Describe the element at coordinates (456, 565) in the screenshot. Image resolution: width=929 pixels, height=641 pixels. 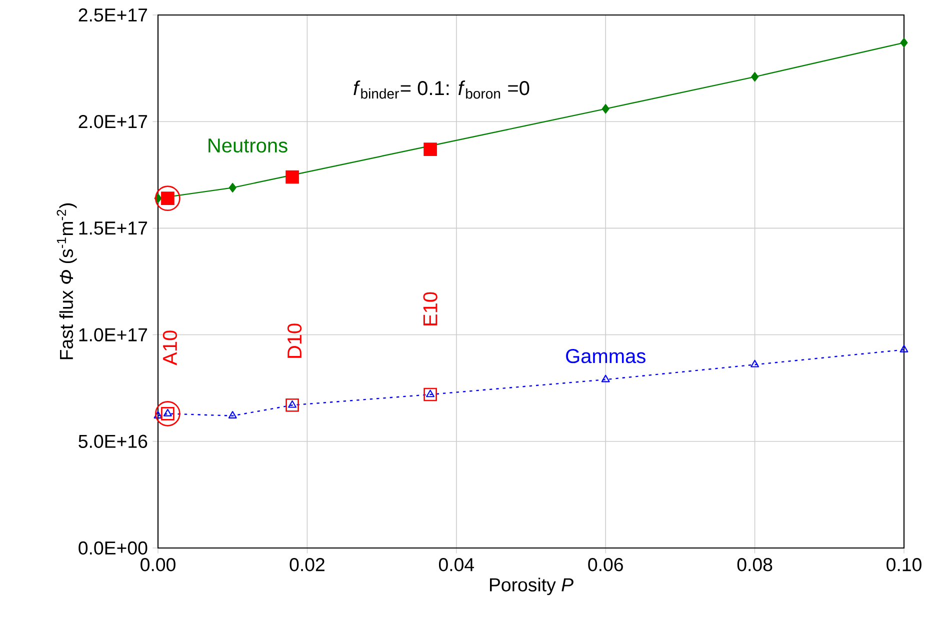
I see `x-tick-label: 0.04` at that location.